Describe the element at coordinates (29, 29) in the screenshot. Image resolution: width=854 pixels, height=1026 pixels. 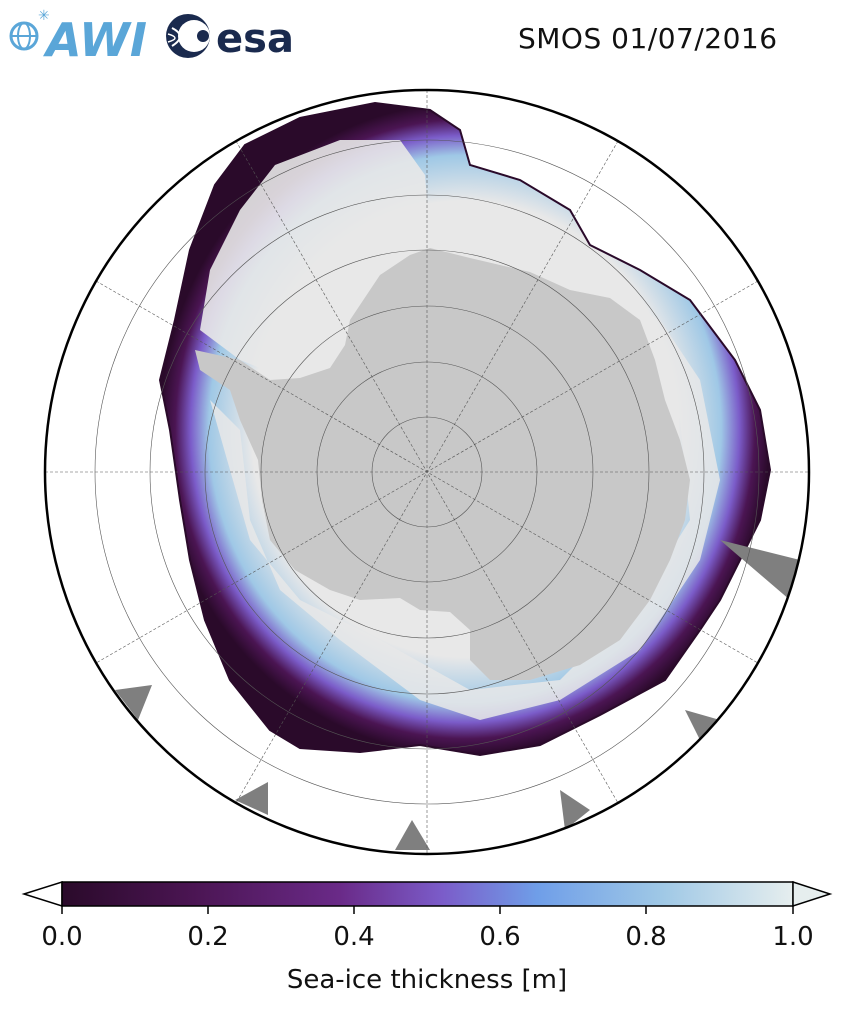
I see `awi-globe-icon: ✳` at that location.